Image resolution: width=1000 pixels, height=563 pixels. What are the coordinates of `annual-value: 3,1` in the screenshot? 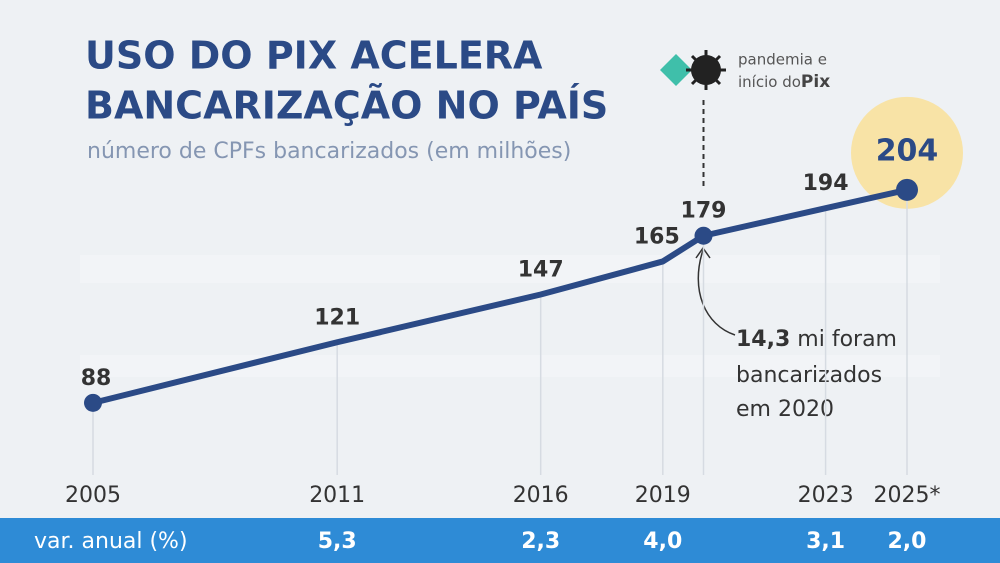 It's located at (825, 541).